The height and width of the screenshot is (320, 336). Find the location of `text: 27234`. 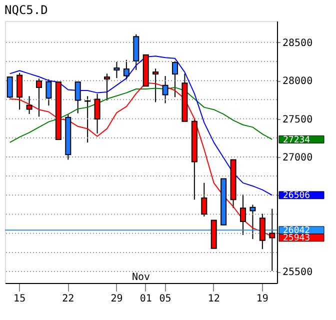

text: 27234 is located at coordinates (296, 140).